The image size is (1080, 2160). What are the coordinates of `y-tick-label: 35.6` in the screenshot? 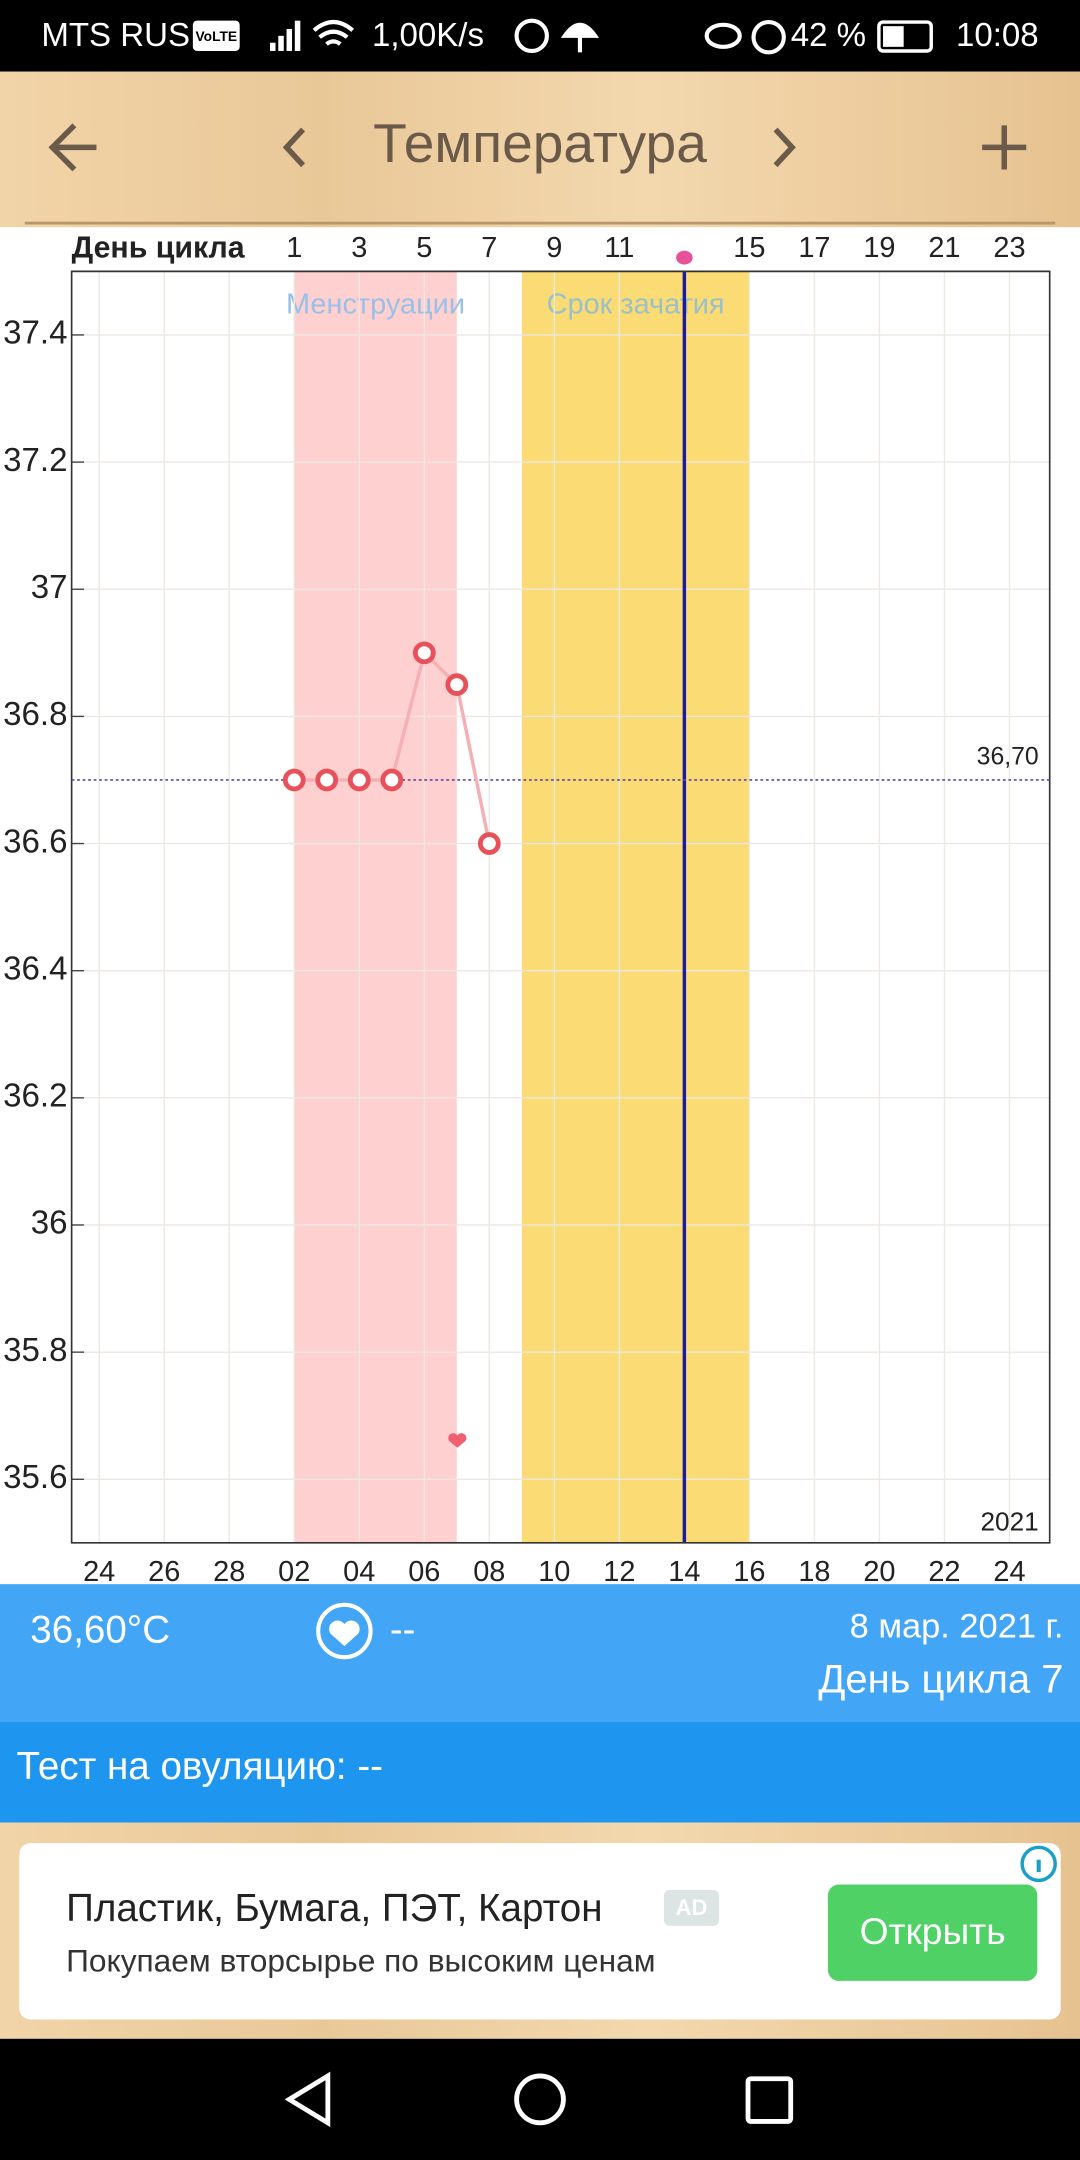 It's located at (35, 1477).